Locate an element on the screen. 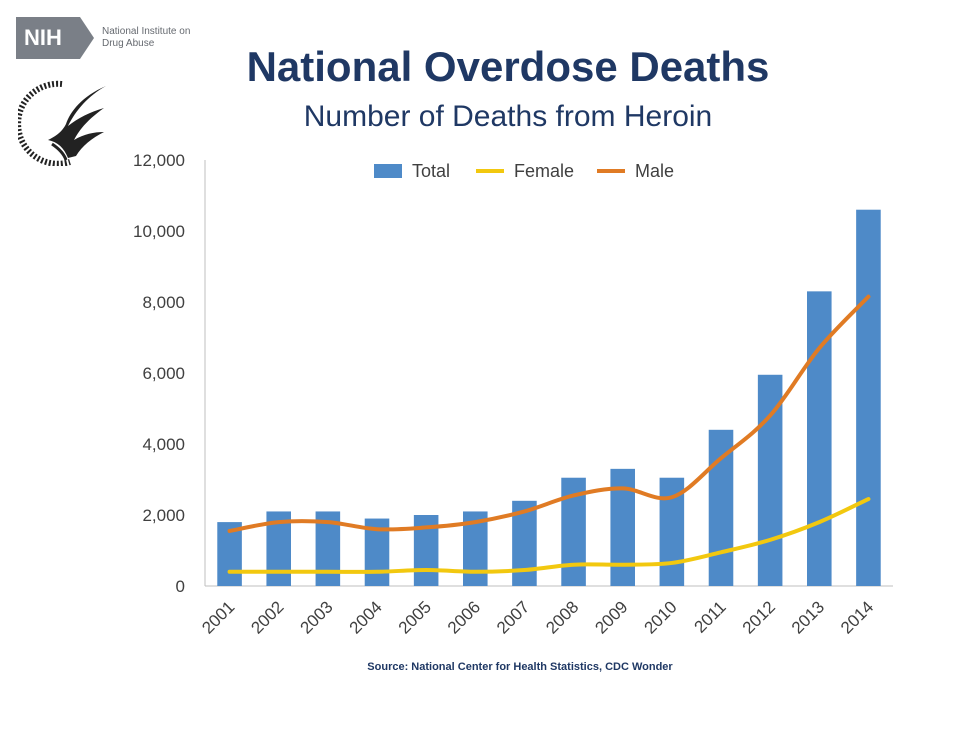  chart-subtitle: Number of Deaths from Heroin is located at coordinates (508, 116).